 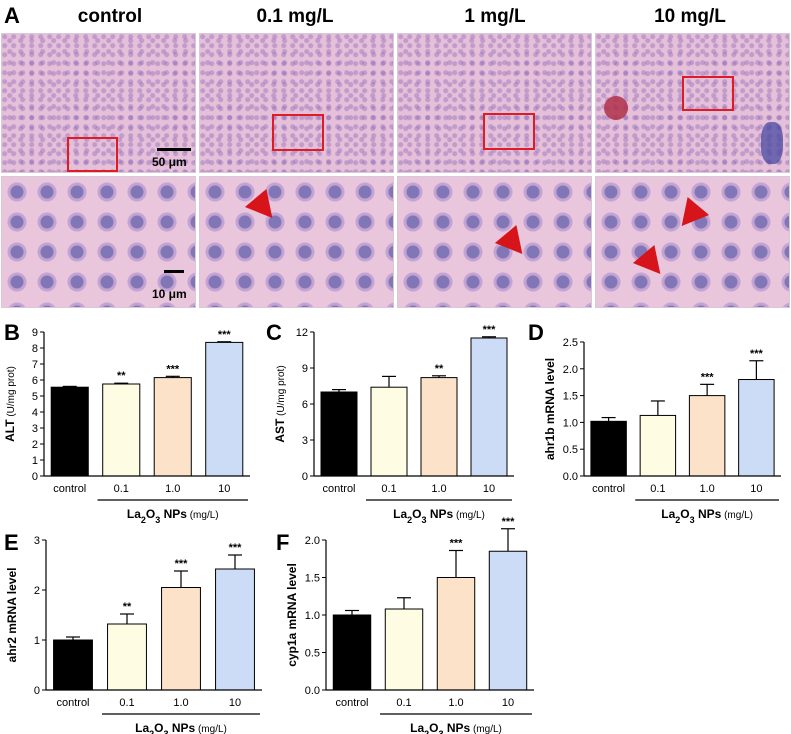 What do you see at coordinates (616, 108) in the screenshot?
I see `red-cell-cluster` at bounding box center [616, 108].